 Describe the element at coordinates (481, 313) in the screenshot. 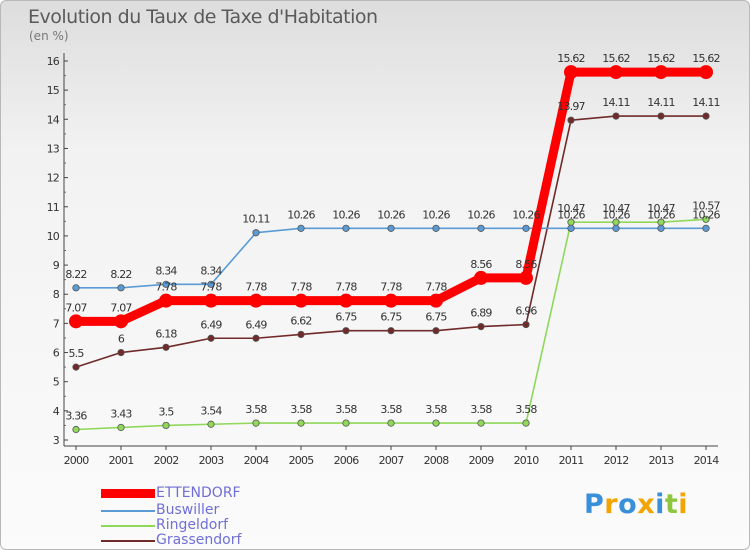

I see `data-label: 6.89` at that location.